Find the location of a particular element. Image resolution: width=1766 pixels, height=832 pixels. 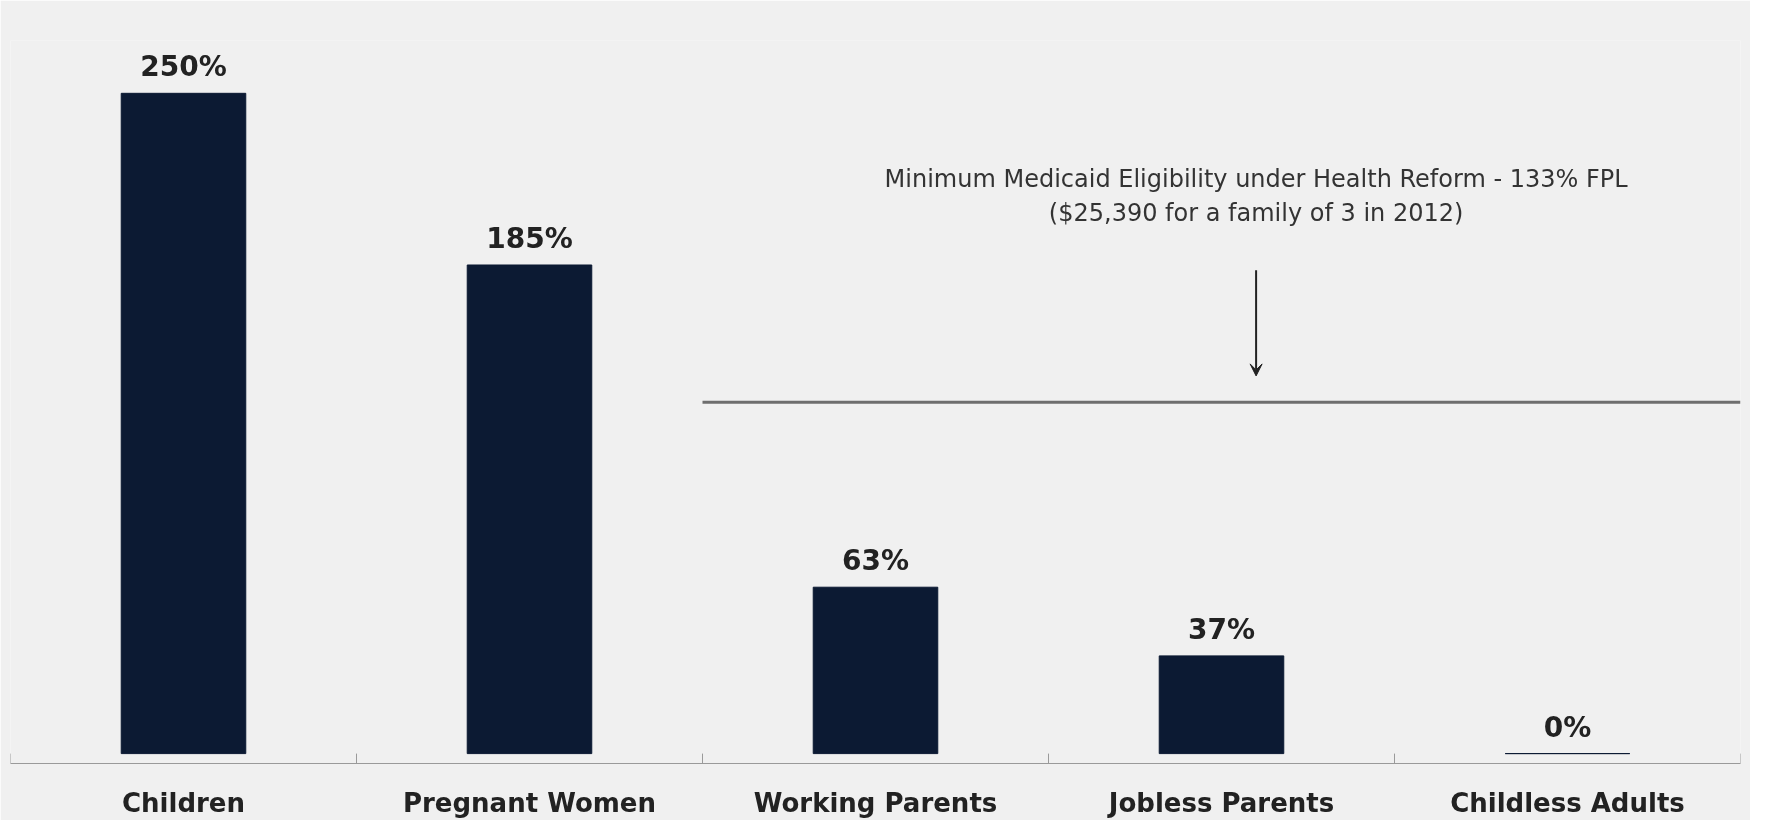

data-label: 63% is located at coordinates (875, 561).